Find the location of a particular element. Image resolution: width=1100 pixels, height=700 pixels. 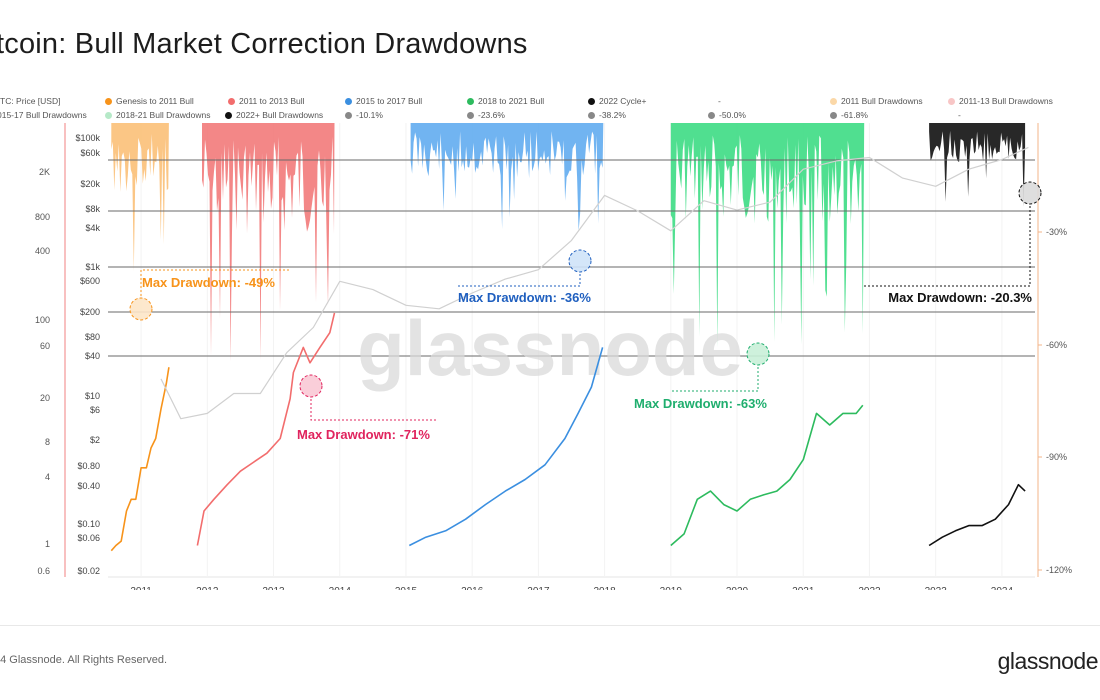

y-left-inner-tick-label: $1k is located at coordinates (92, 267).